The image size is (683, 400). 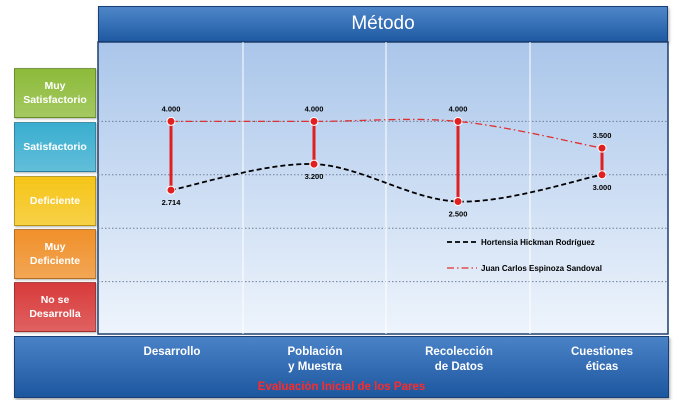 I want to click on chart-title: Método, so click(x=383, y=24).